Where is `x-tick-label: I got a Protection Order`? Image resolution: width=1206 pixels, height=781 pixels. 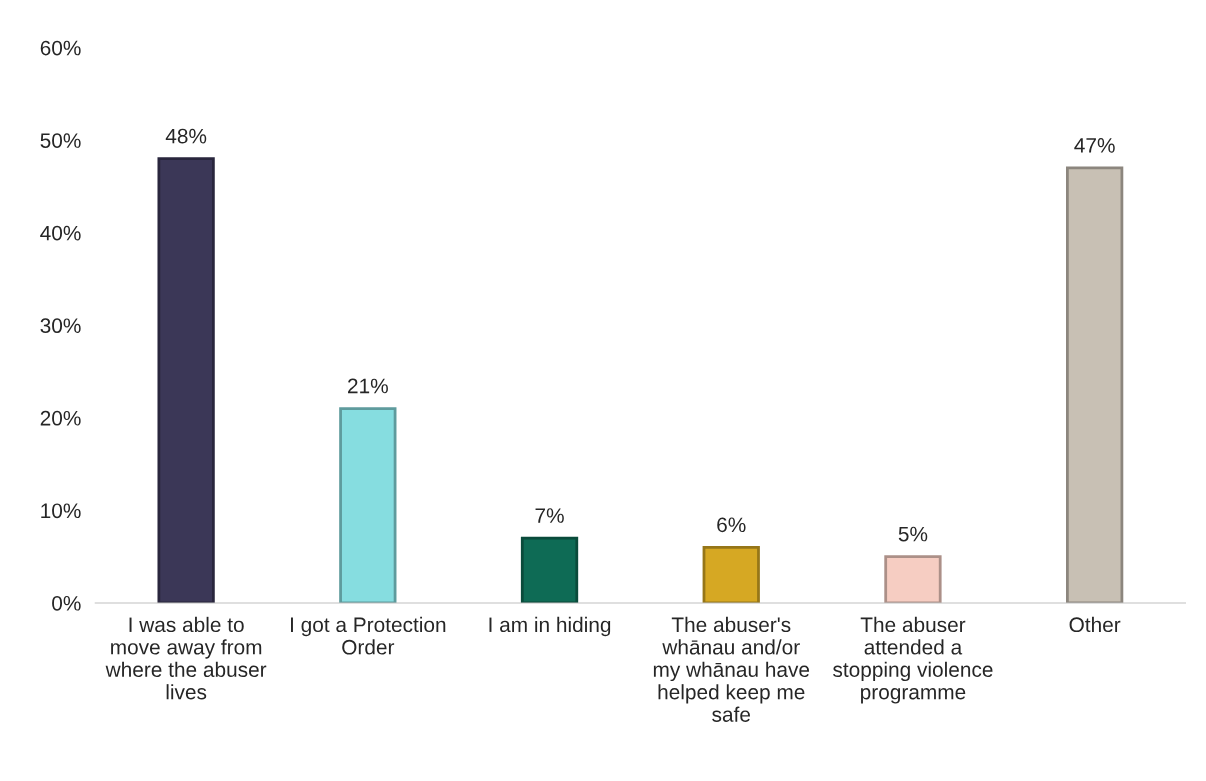 x-tick-label: I got a Protection Order is located at coordinates (368, 635).